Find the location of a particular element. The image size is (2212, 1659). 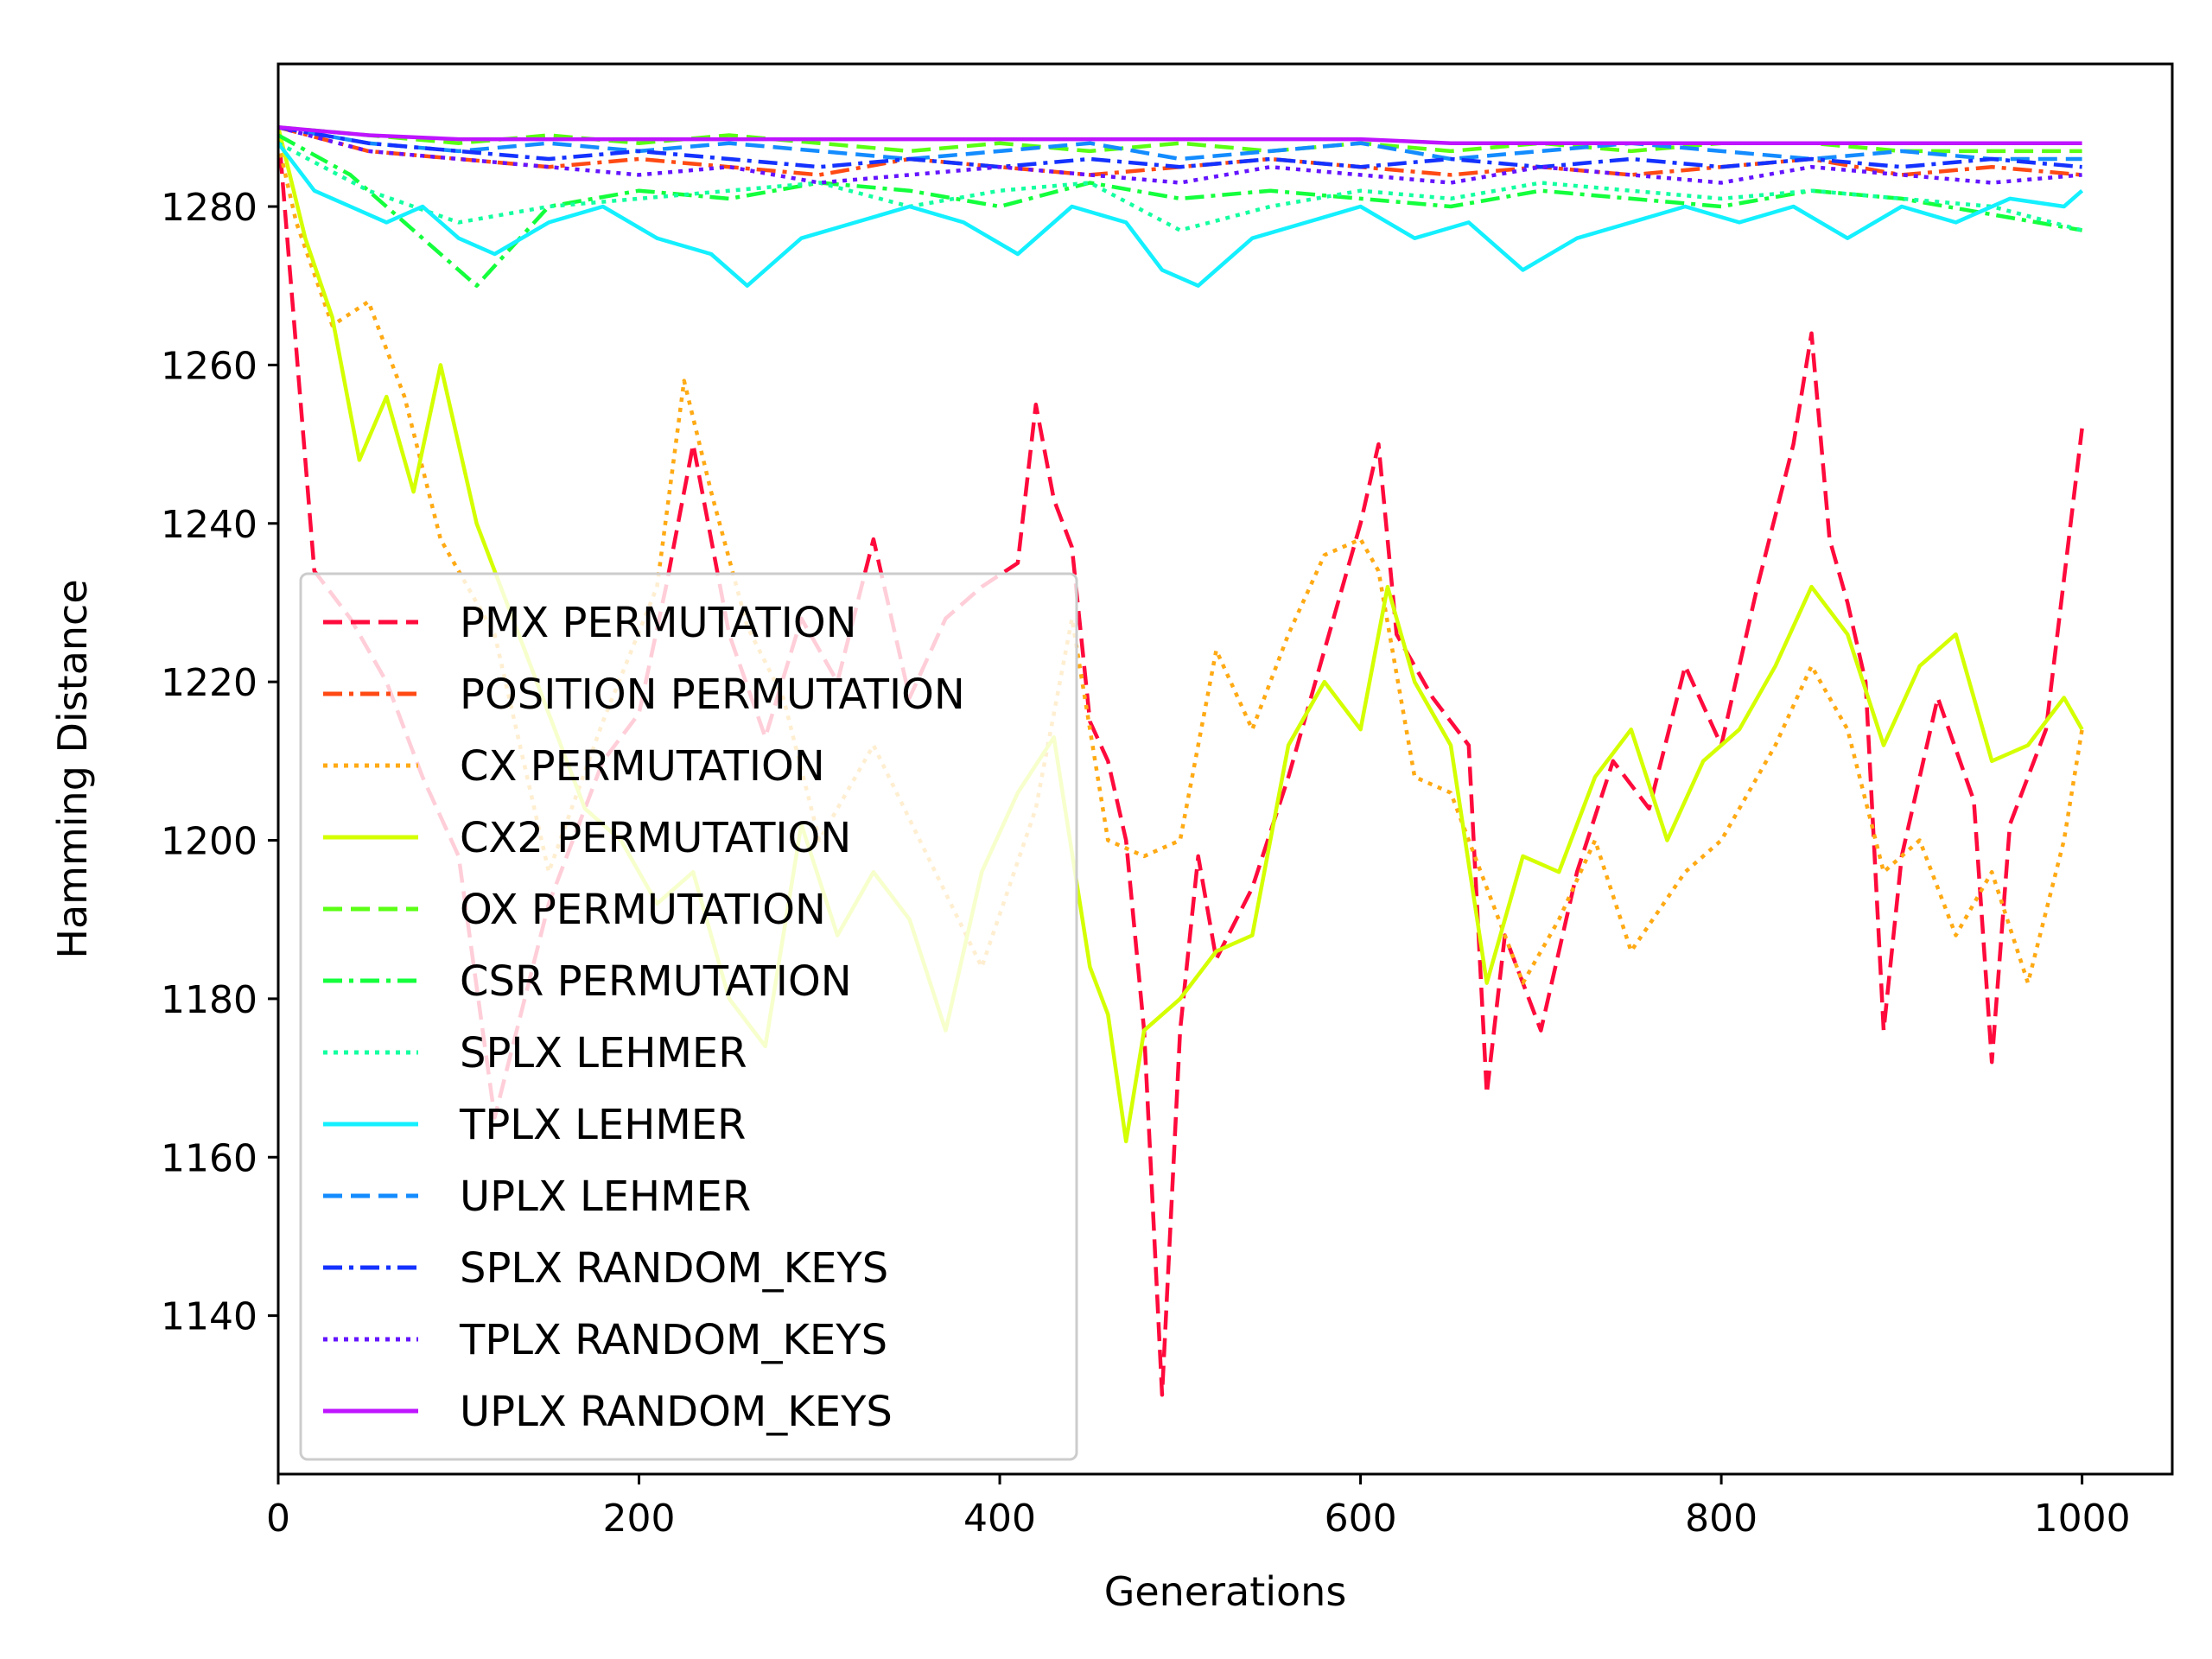

legend-label: PMX PERMUTATION is located at coordinates (658, 623).